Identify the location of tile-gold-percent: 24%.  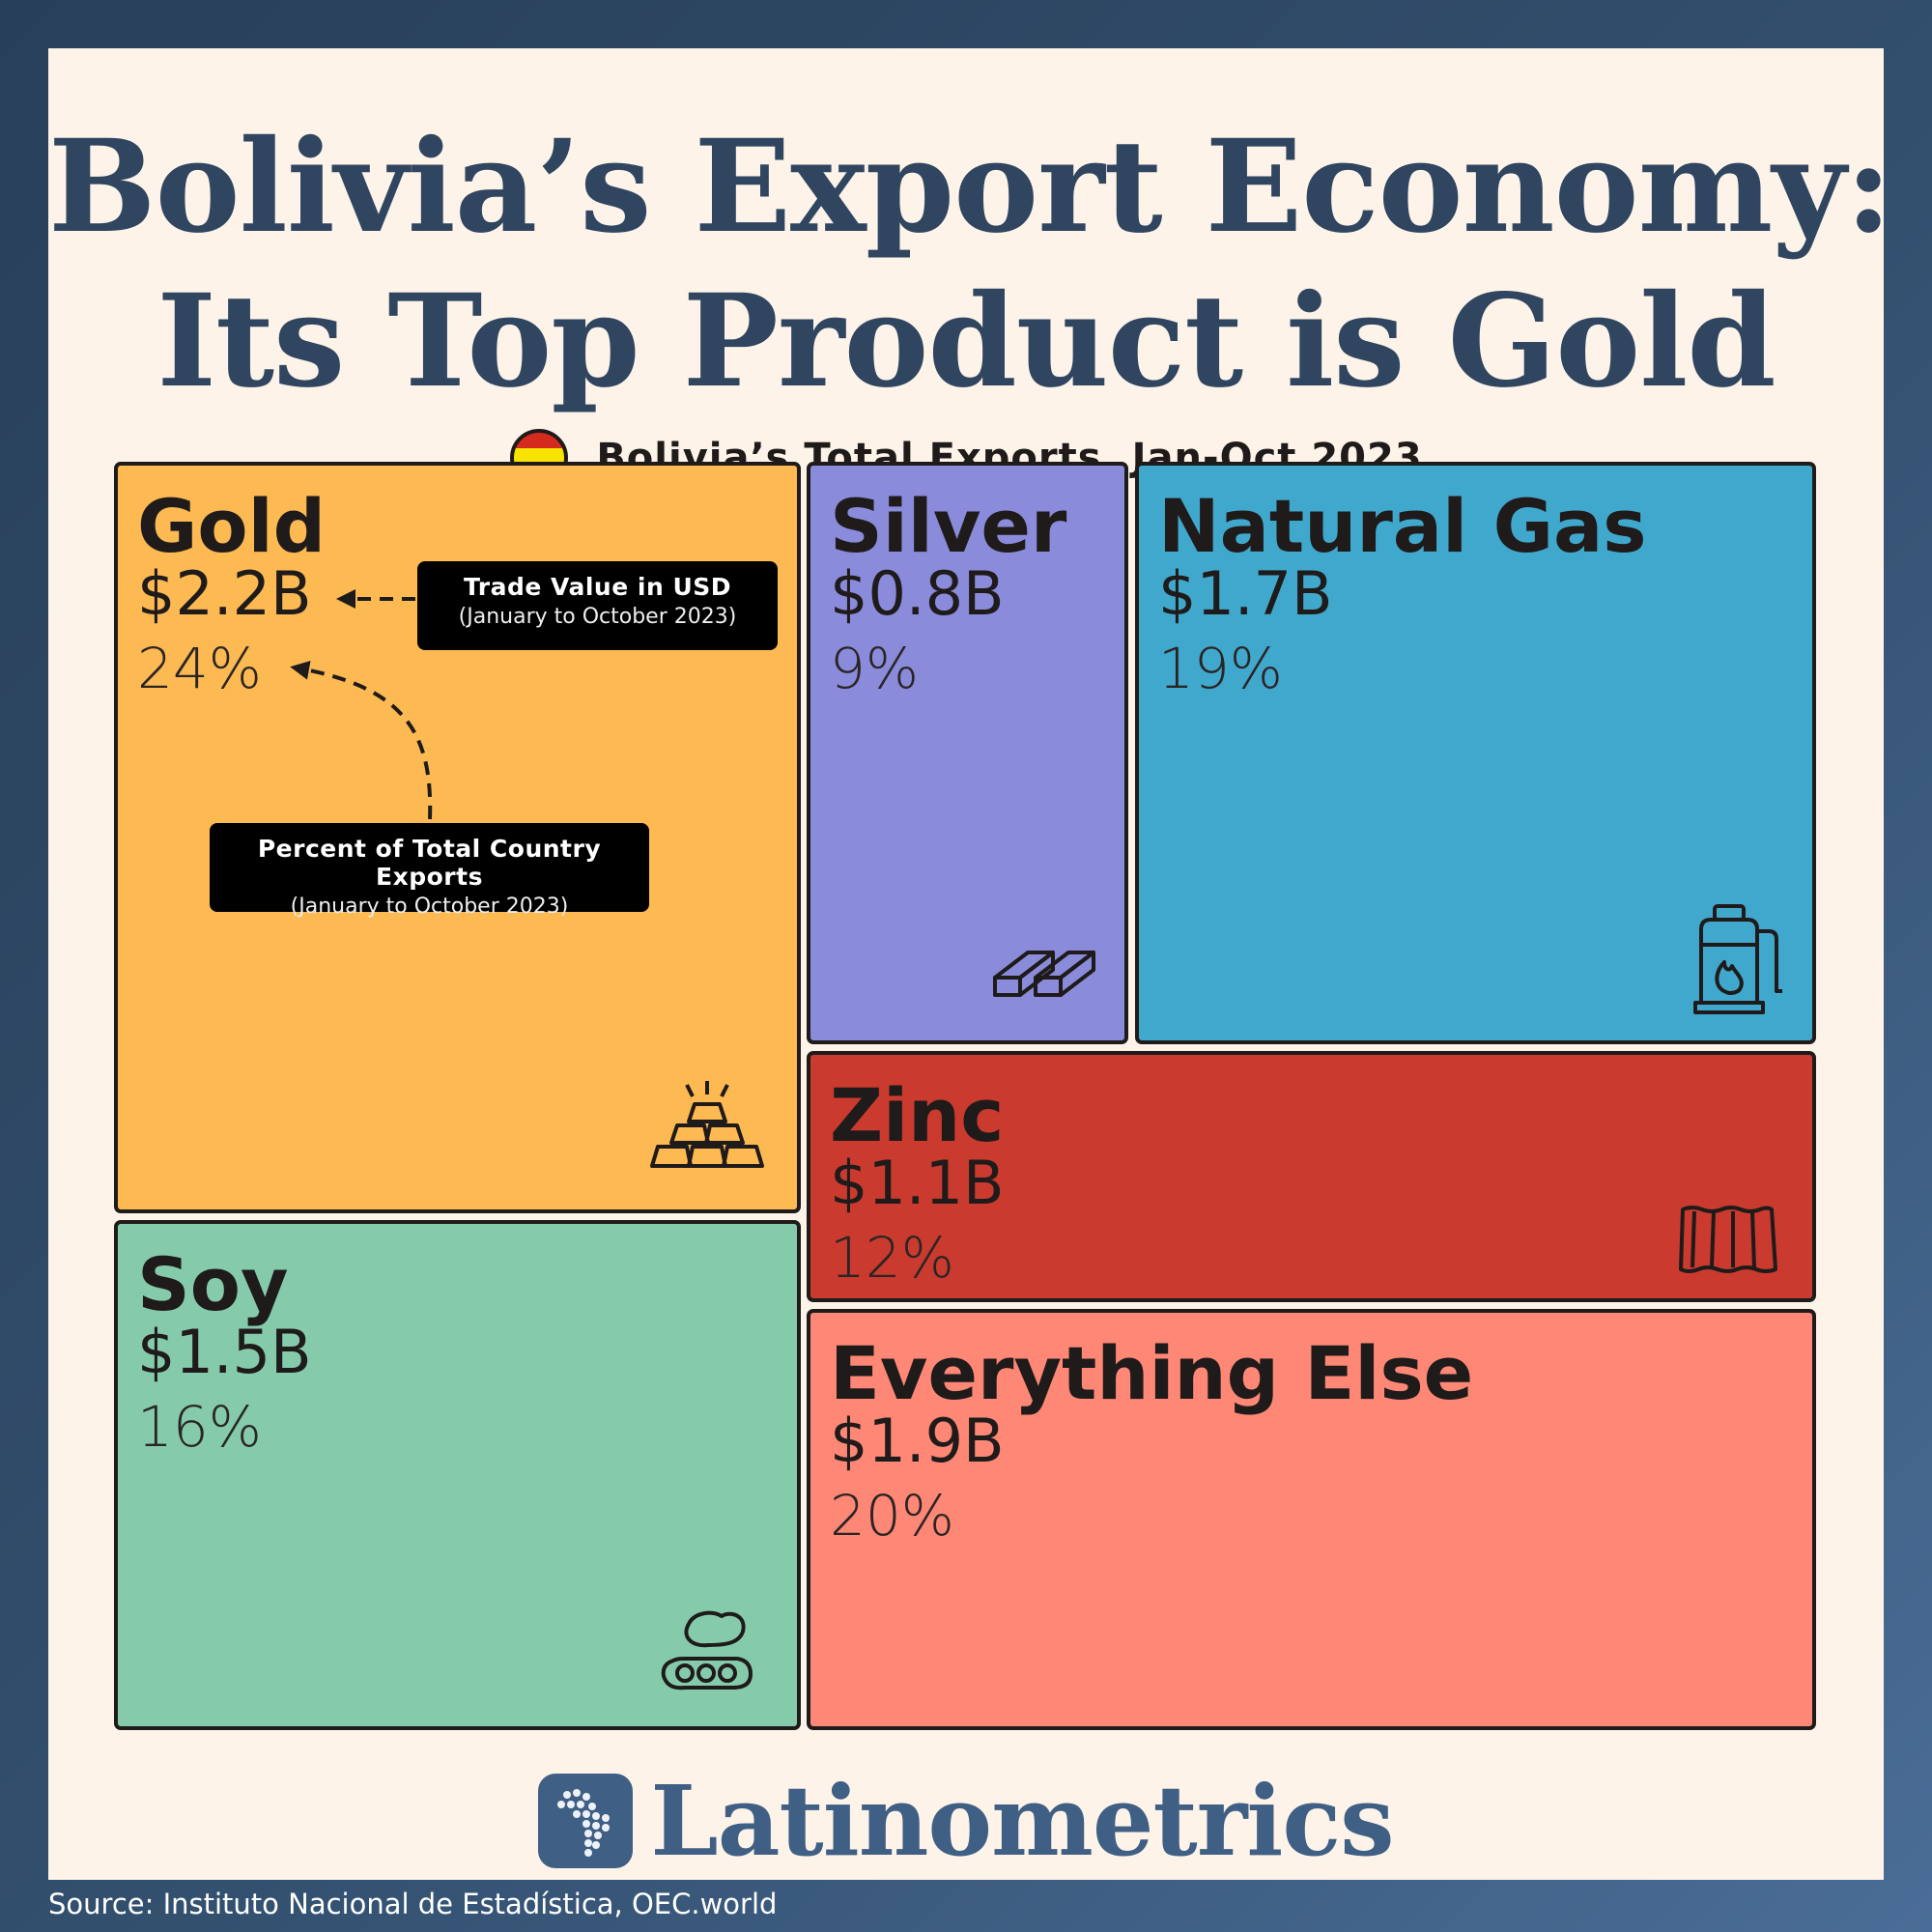
(199, 668).